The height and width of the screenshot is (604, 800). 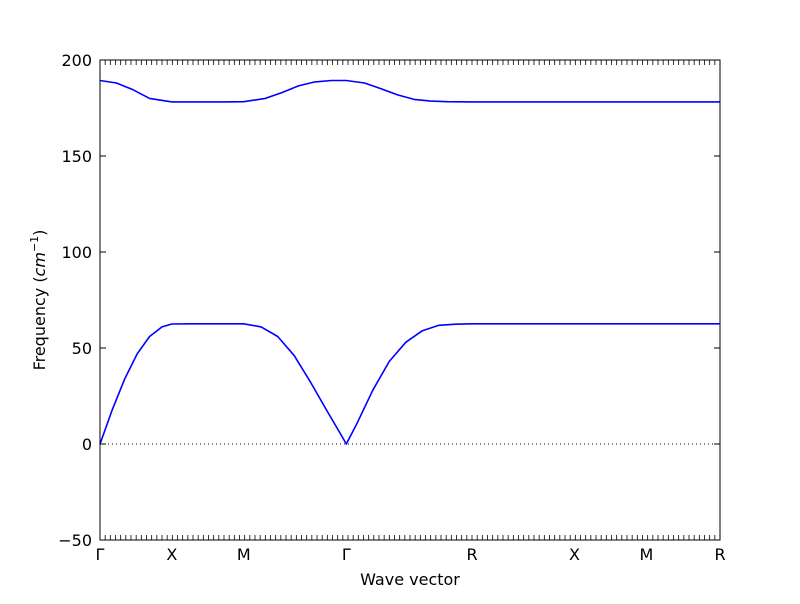 I want to click on y-tick-label: 200, so click(x=76, y=60).